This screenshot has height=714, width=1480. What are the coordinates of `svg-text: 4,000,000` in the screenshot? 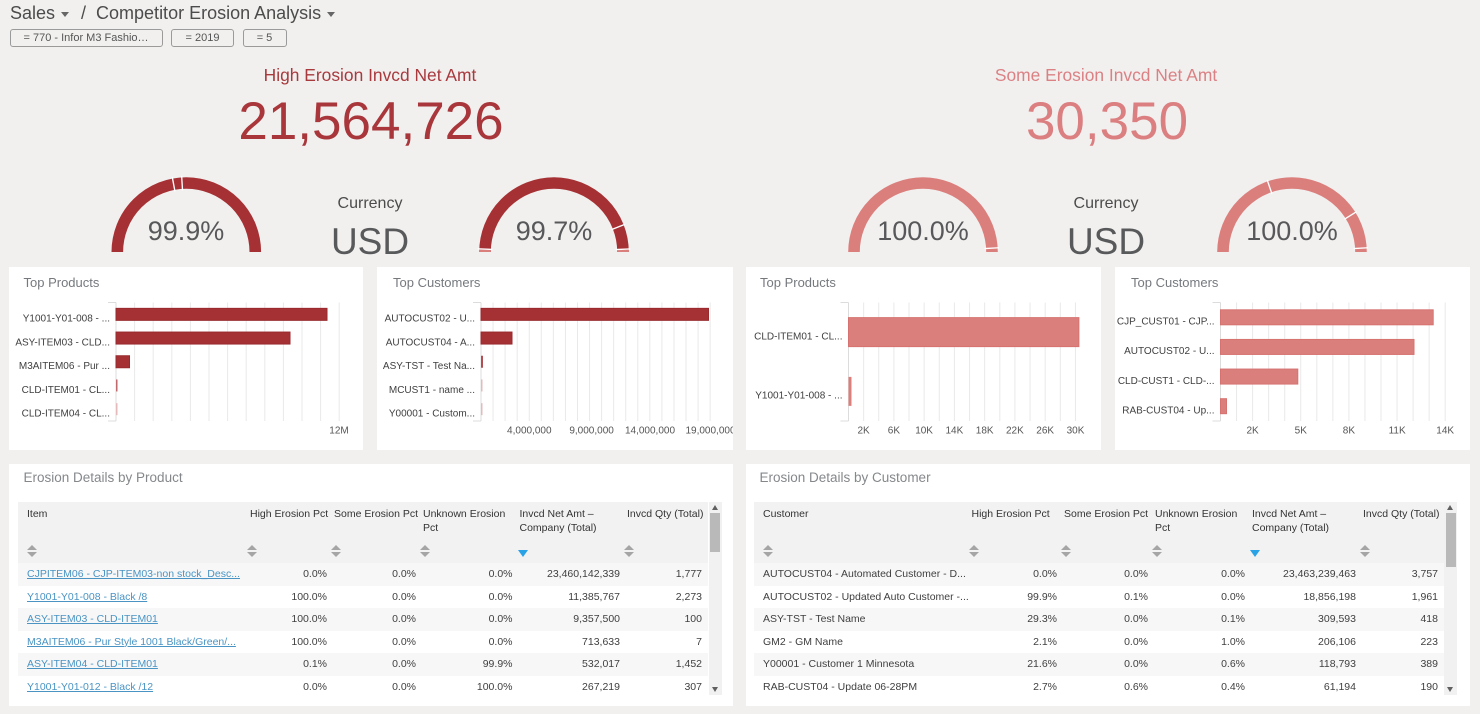 It's located at (529, 431).